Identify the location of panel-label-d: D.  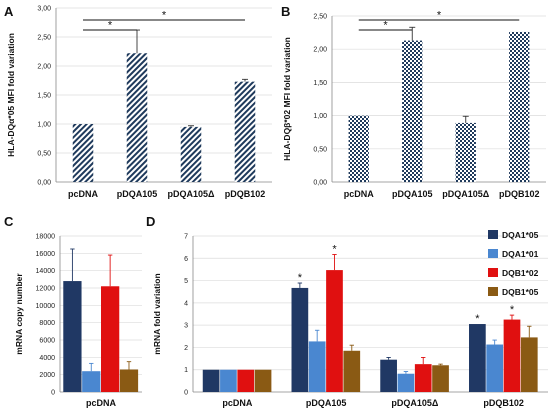
(150, 221).